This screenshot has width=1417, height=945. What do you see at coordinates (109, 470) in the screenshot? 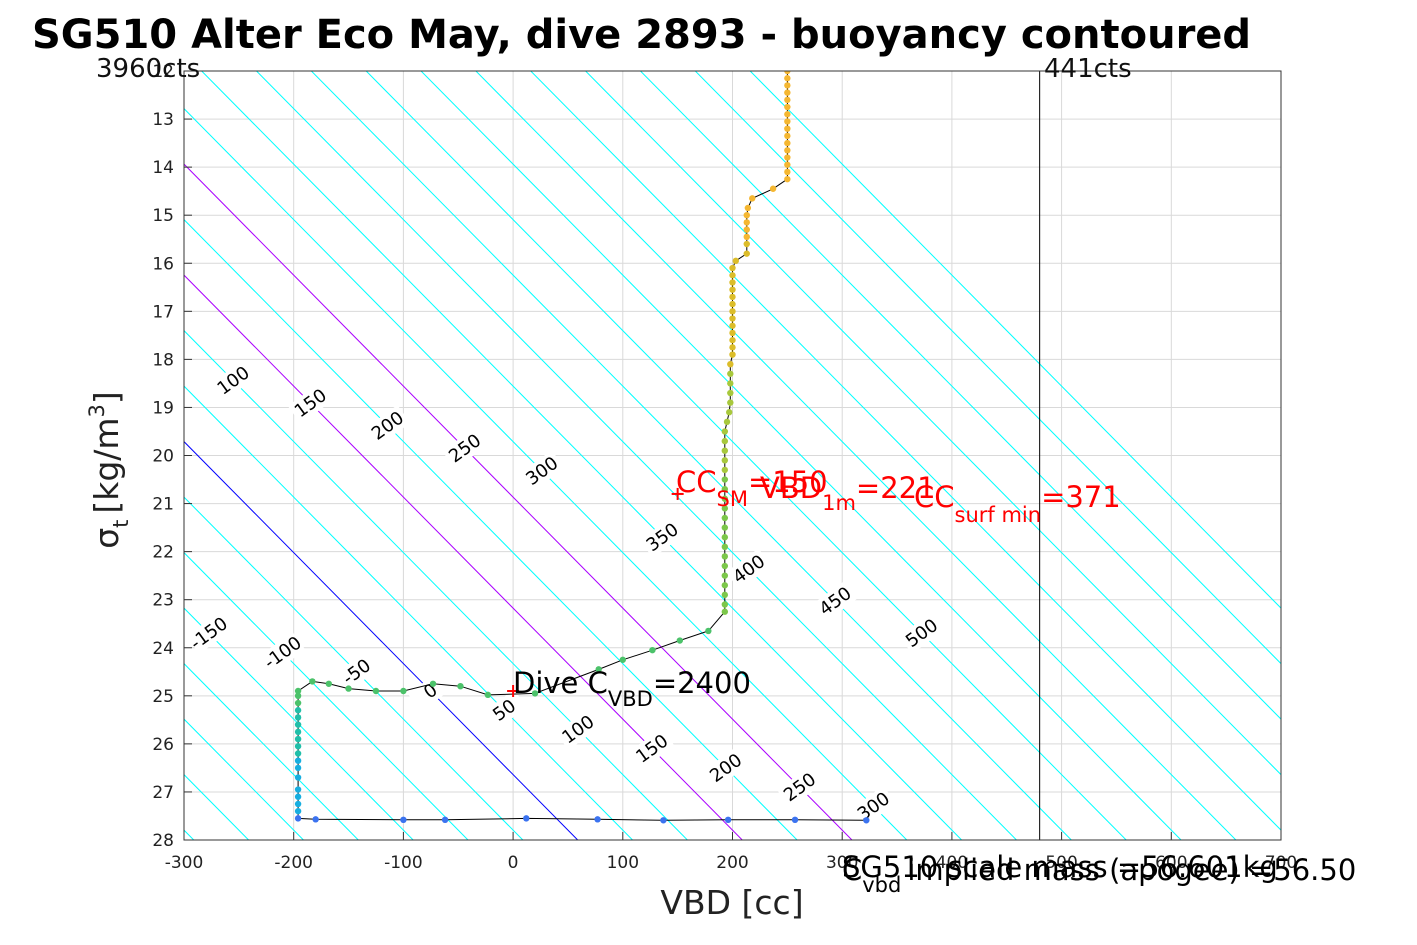
I see `y-axis-label: σt [kg/m3]` at bounding box center [109, 470].